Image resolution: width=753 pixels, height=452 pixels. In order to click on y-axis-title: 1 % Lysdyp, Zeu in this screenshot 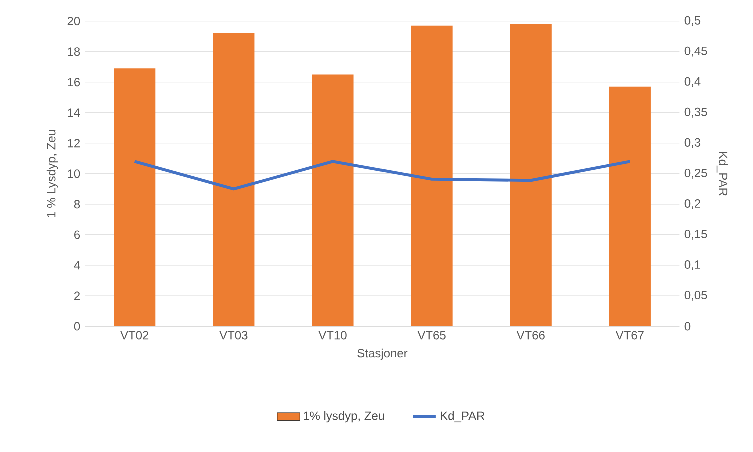, I will do `click(52, 174)`.